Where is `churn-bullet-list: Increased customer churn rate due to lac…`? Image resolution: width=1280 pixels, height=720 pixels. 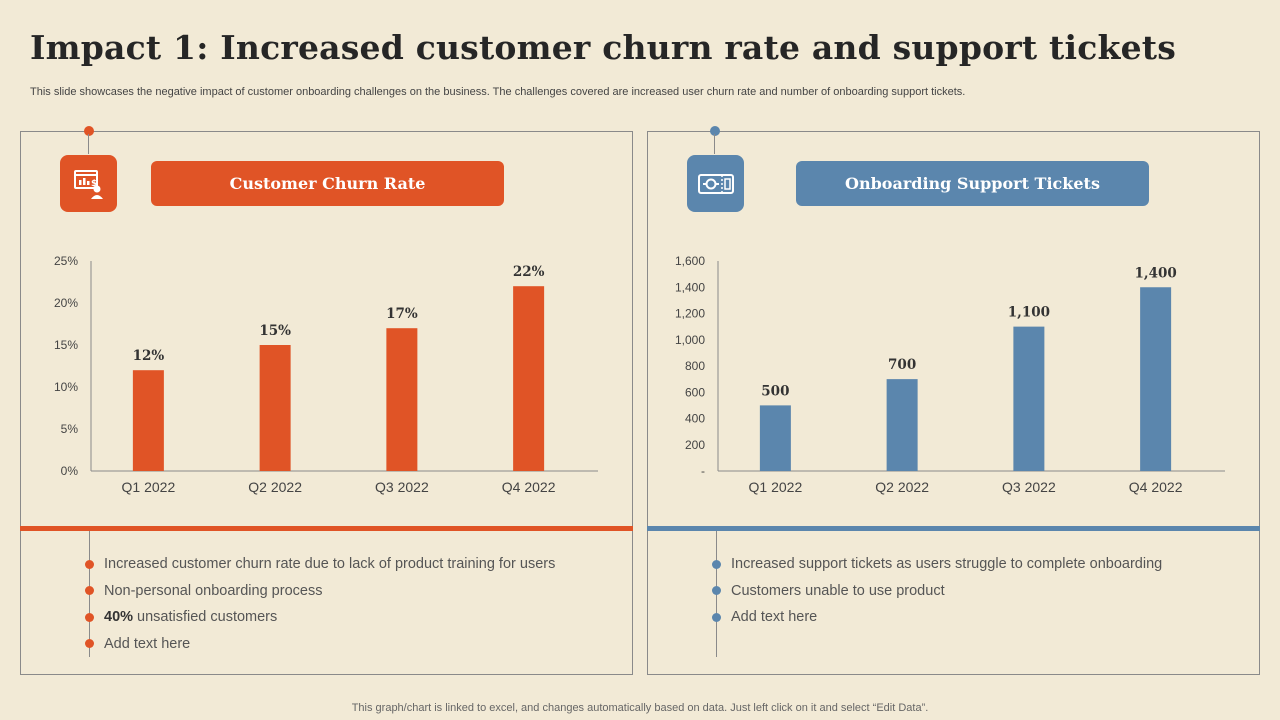
churn-bullet-list: Increased customer churn rate due to lac… is located at coordinates (326, 601).